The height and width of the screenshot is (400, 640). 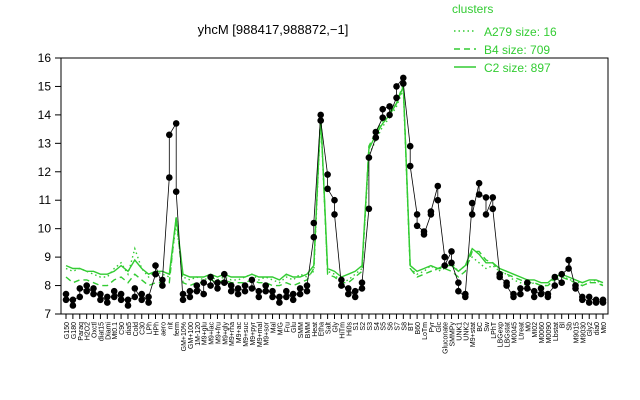 What do you see at coordinates (411, 326) in the screenshot?
I see `x-tick-label: BT` at bounding box center [411, 326].